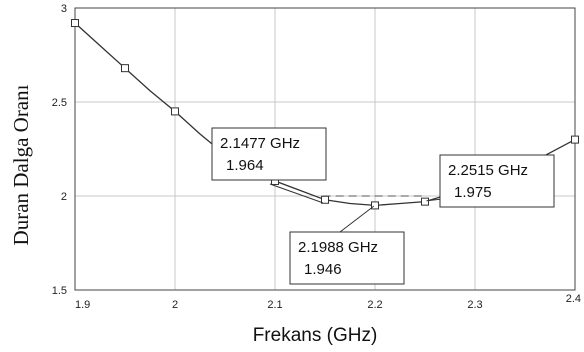 The width and height of the screenshot is (584, 352). What do you see at coordinates (323, 269) in the screenshot?
I see `callout-value: 1.946` at bounding box center [323, 269].